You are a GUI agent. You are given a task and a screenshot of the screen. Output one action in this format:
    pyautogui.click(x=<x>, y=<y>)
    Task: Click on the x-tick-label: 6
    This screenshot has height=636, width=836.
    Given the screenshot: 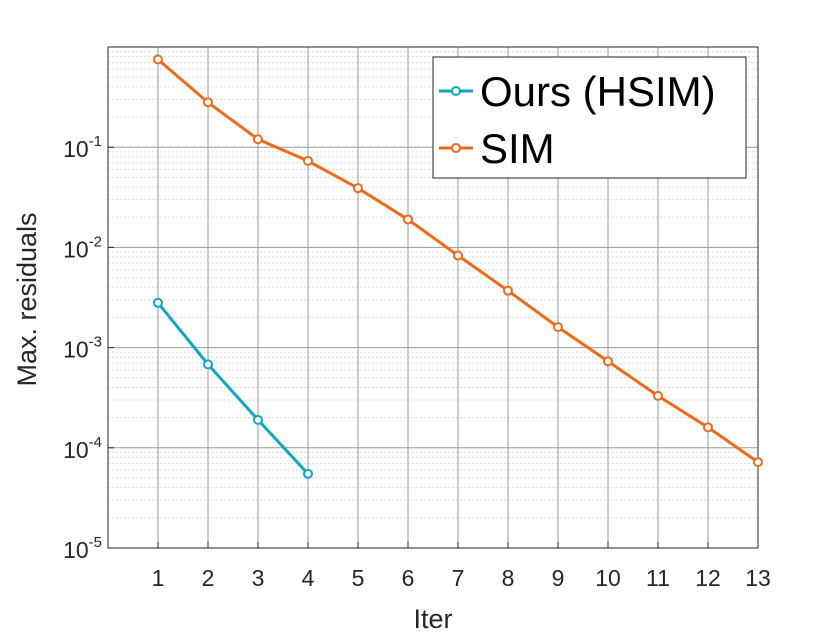 What is the action you would take?
    pyautogui.click(x=408, y=578)
    